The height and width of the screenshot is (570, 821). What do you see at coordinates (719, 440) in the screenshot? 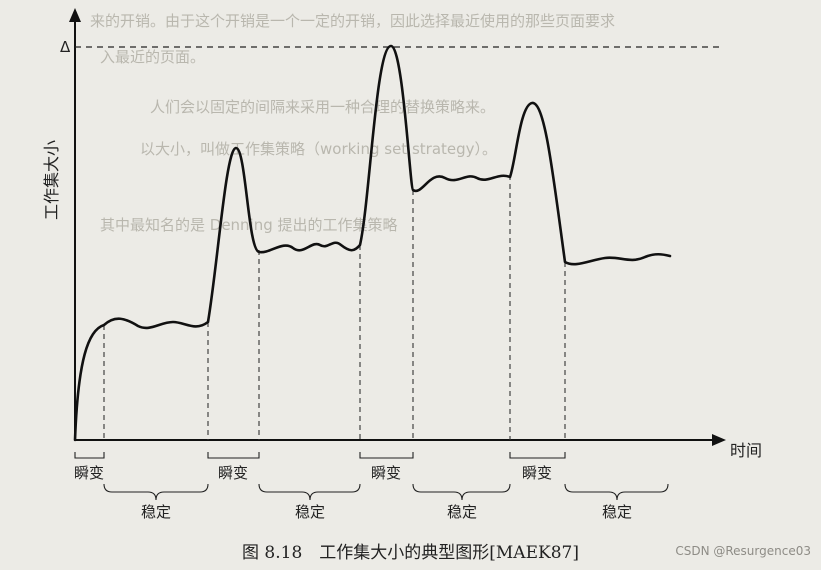
I see `x-axis-arrow-icon` at bounding box center [719, 440].